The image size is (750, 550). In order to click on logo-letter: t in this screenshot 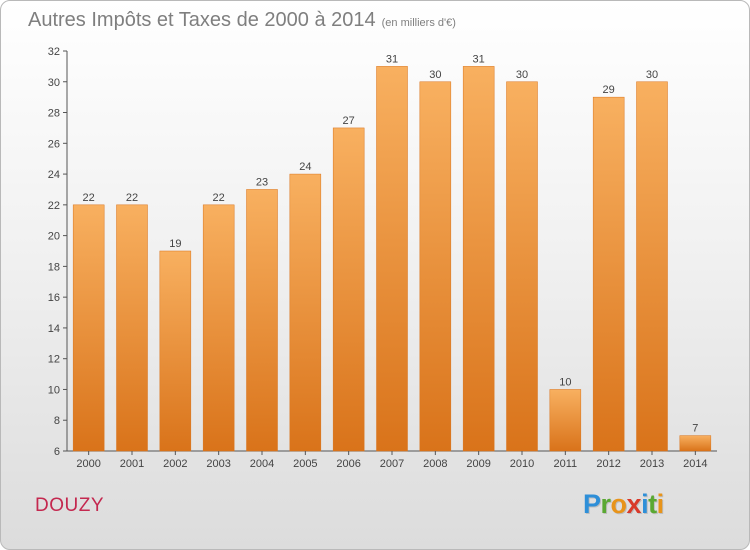, I will do `click(652, 504)`.